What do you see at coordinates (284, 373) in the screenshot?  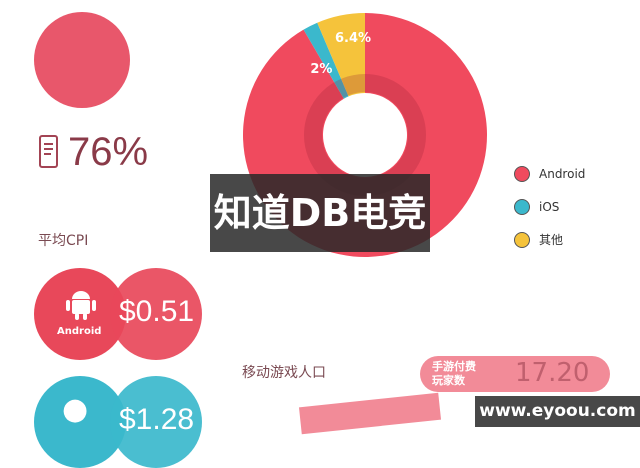 I see `entry-title: 移动游戏人口` at bounding box center [284, 373].